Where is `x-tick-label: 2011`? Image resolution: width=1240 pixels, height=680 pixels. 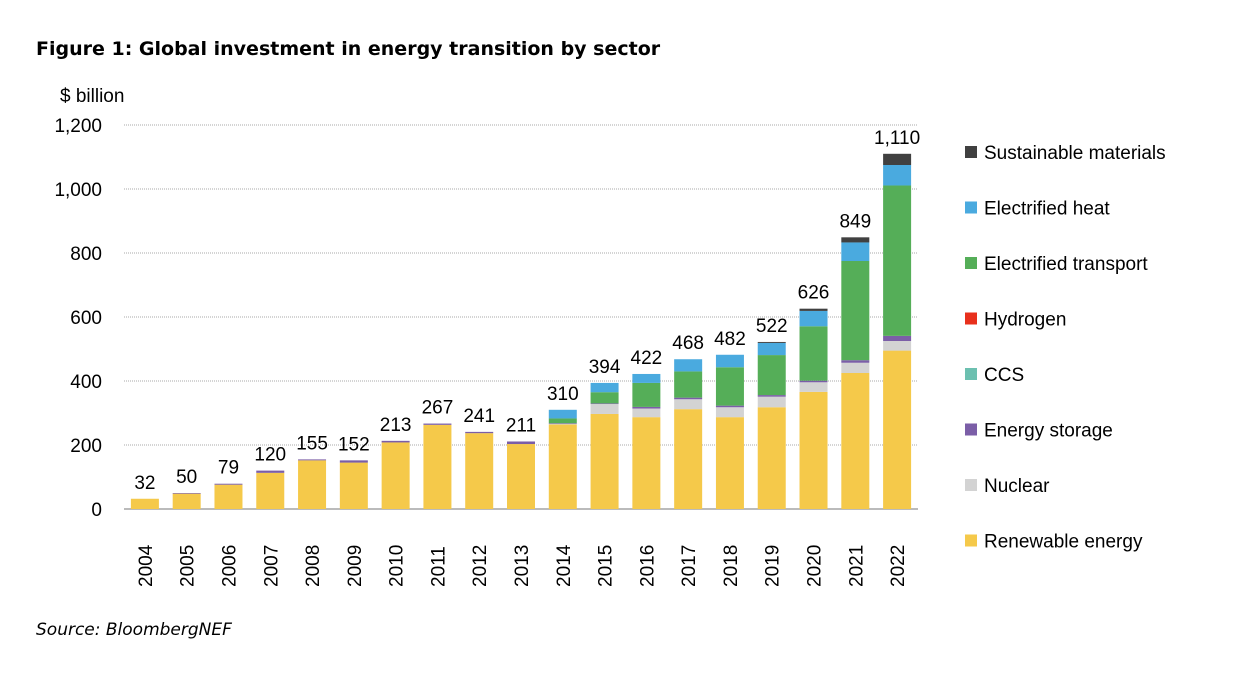 x-tick-label: 2011 is located at coordinates (438, 566).